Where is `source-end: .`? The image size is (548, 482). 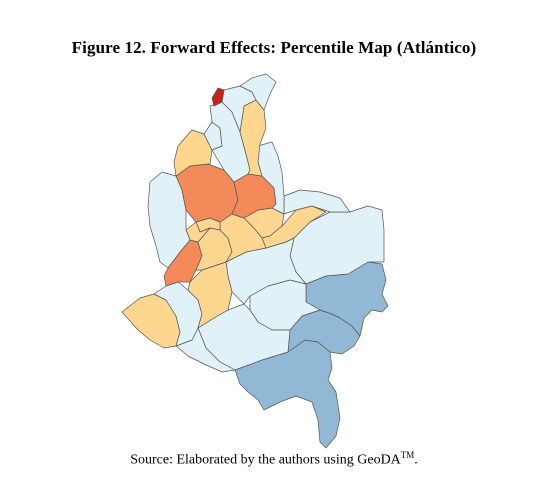 source-end: . is located at coordinates (416, 460).